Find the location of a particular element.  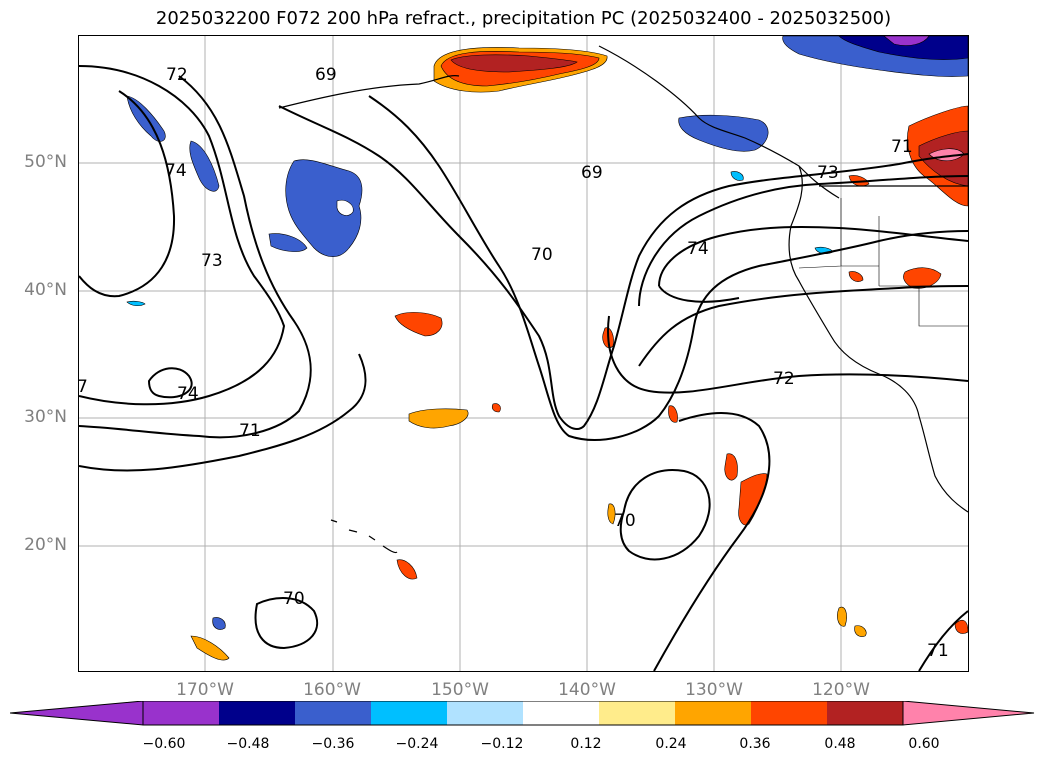

lat-label: 20°N is located at coordinates (45, 545).